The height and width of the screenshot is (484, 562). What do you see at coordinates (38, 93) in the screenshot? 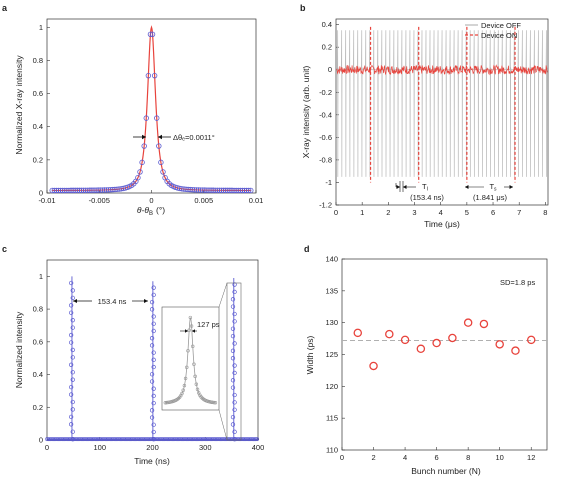
I see `panel-a-ytick-label: 0.6` at bounding box center [38, 93].